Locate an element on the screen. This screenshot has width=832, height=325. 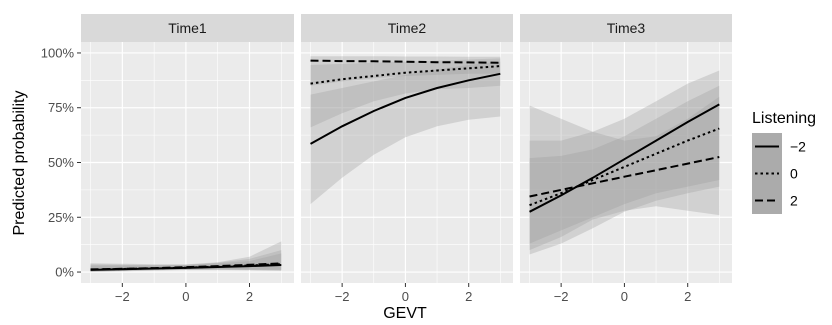
legend-label: −2 is located at coordinates (798, 147).